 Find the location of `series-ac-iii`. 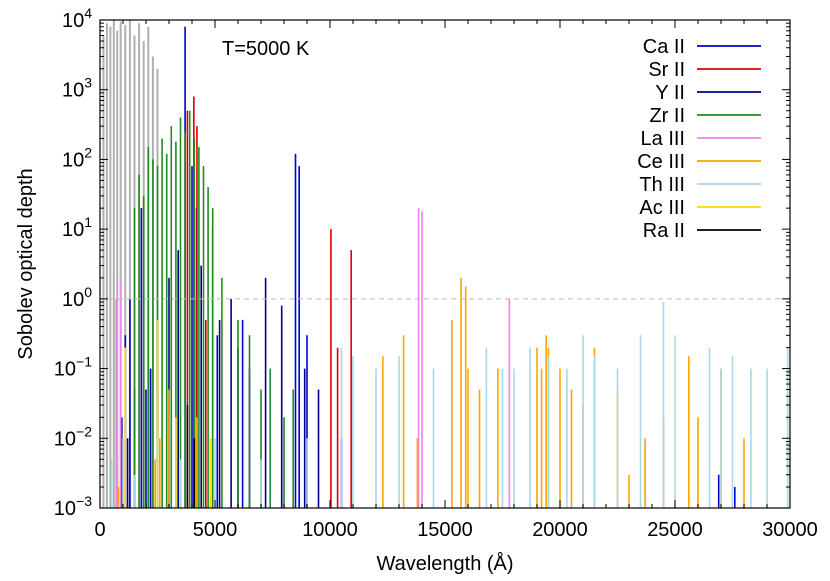

series-ac-iii is located at coordinates (168, 413).